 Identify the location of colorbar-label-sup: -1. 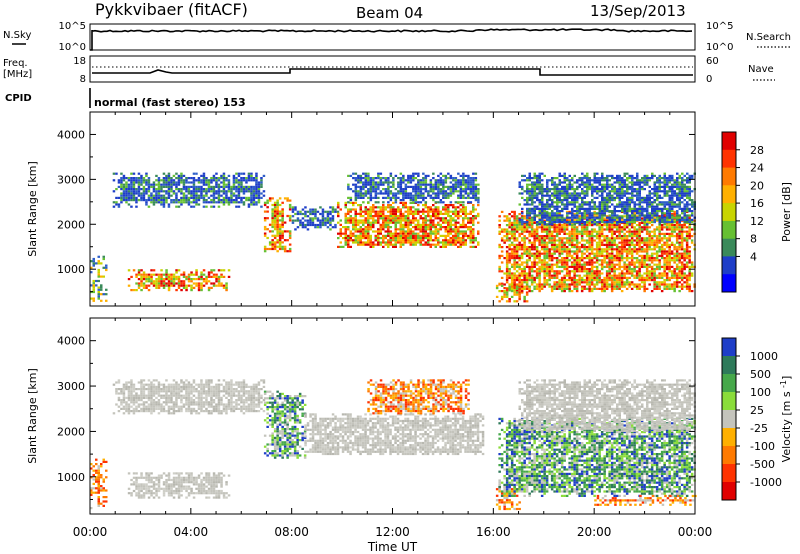
(783, 384).